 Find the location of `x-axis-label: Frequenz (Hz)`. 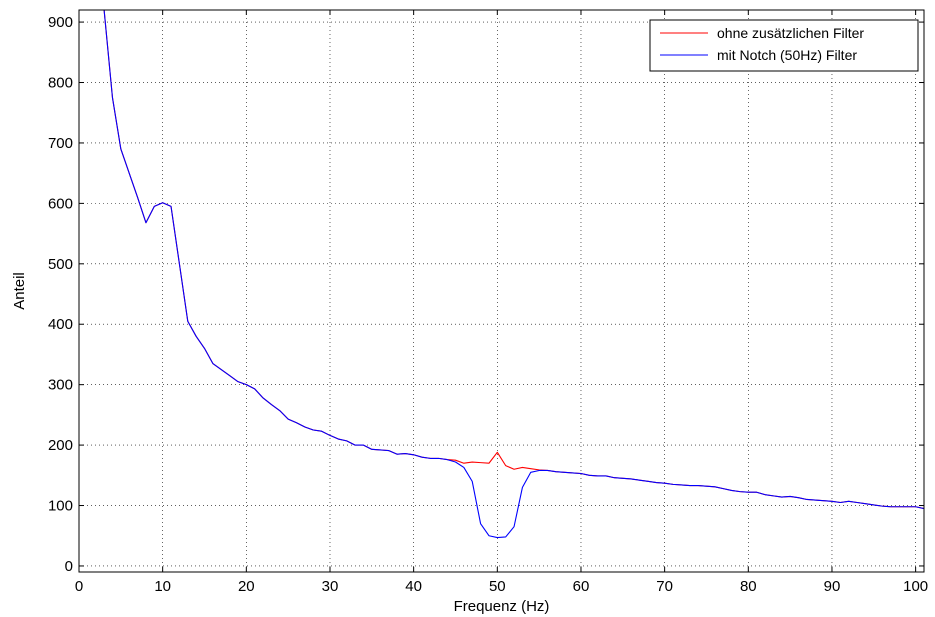

x-axis-label: Frequenz (Hz) is located at coordinates (502, 606).